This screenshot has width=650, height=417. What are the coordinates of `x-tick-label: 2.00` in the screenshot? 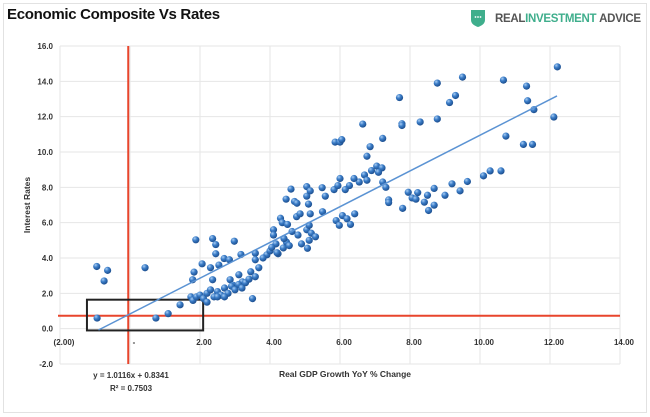 It's located at (204, 342).